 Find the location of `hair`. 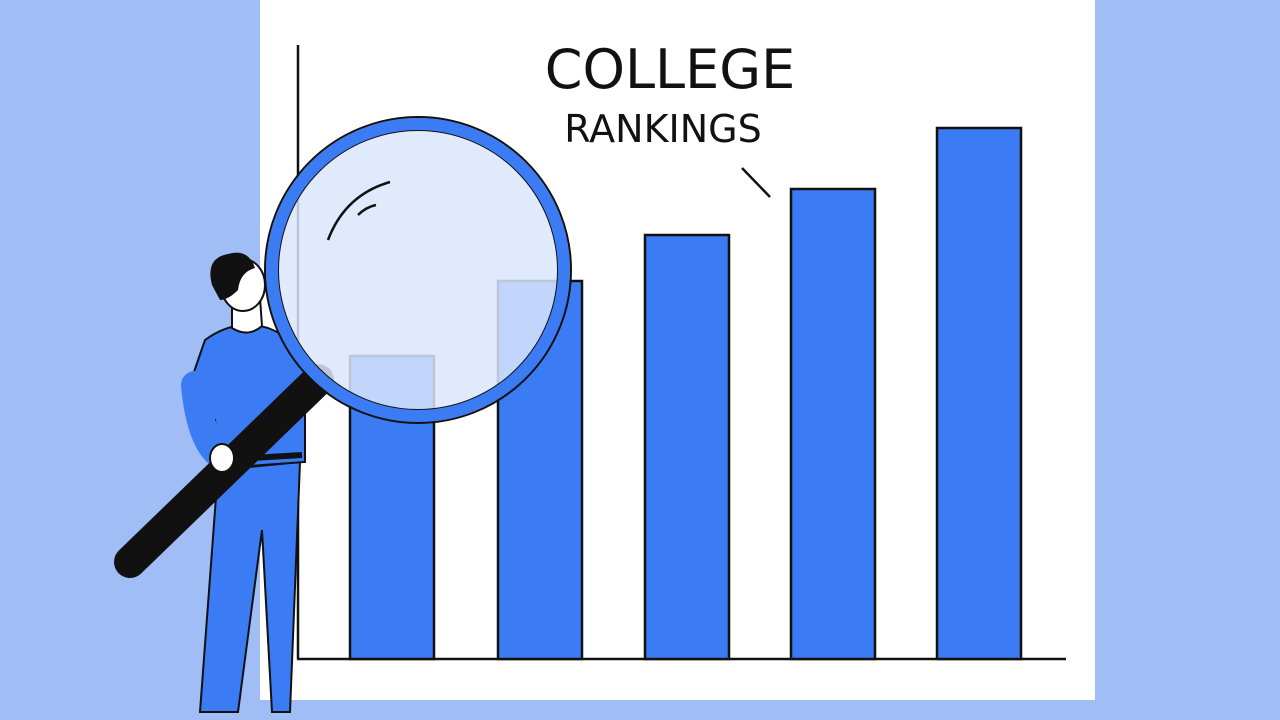

hair is located at coordinates (232, 276).